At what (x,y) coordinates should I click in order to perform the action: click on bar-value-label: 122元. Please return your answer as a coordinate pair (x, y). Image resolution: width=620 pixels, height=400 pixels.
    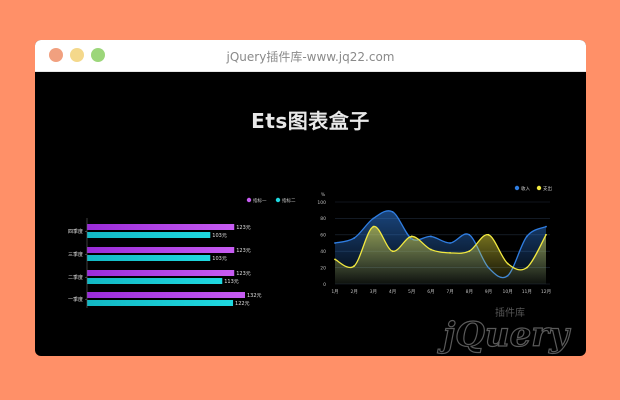
    Looking at the image, I should click on (242, 304).